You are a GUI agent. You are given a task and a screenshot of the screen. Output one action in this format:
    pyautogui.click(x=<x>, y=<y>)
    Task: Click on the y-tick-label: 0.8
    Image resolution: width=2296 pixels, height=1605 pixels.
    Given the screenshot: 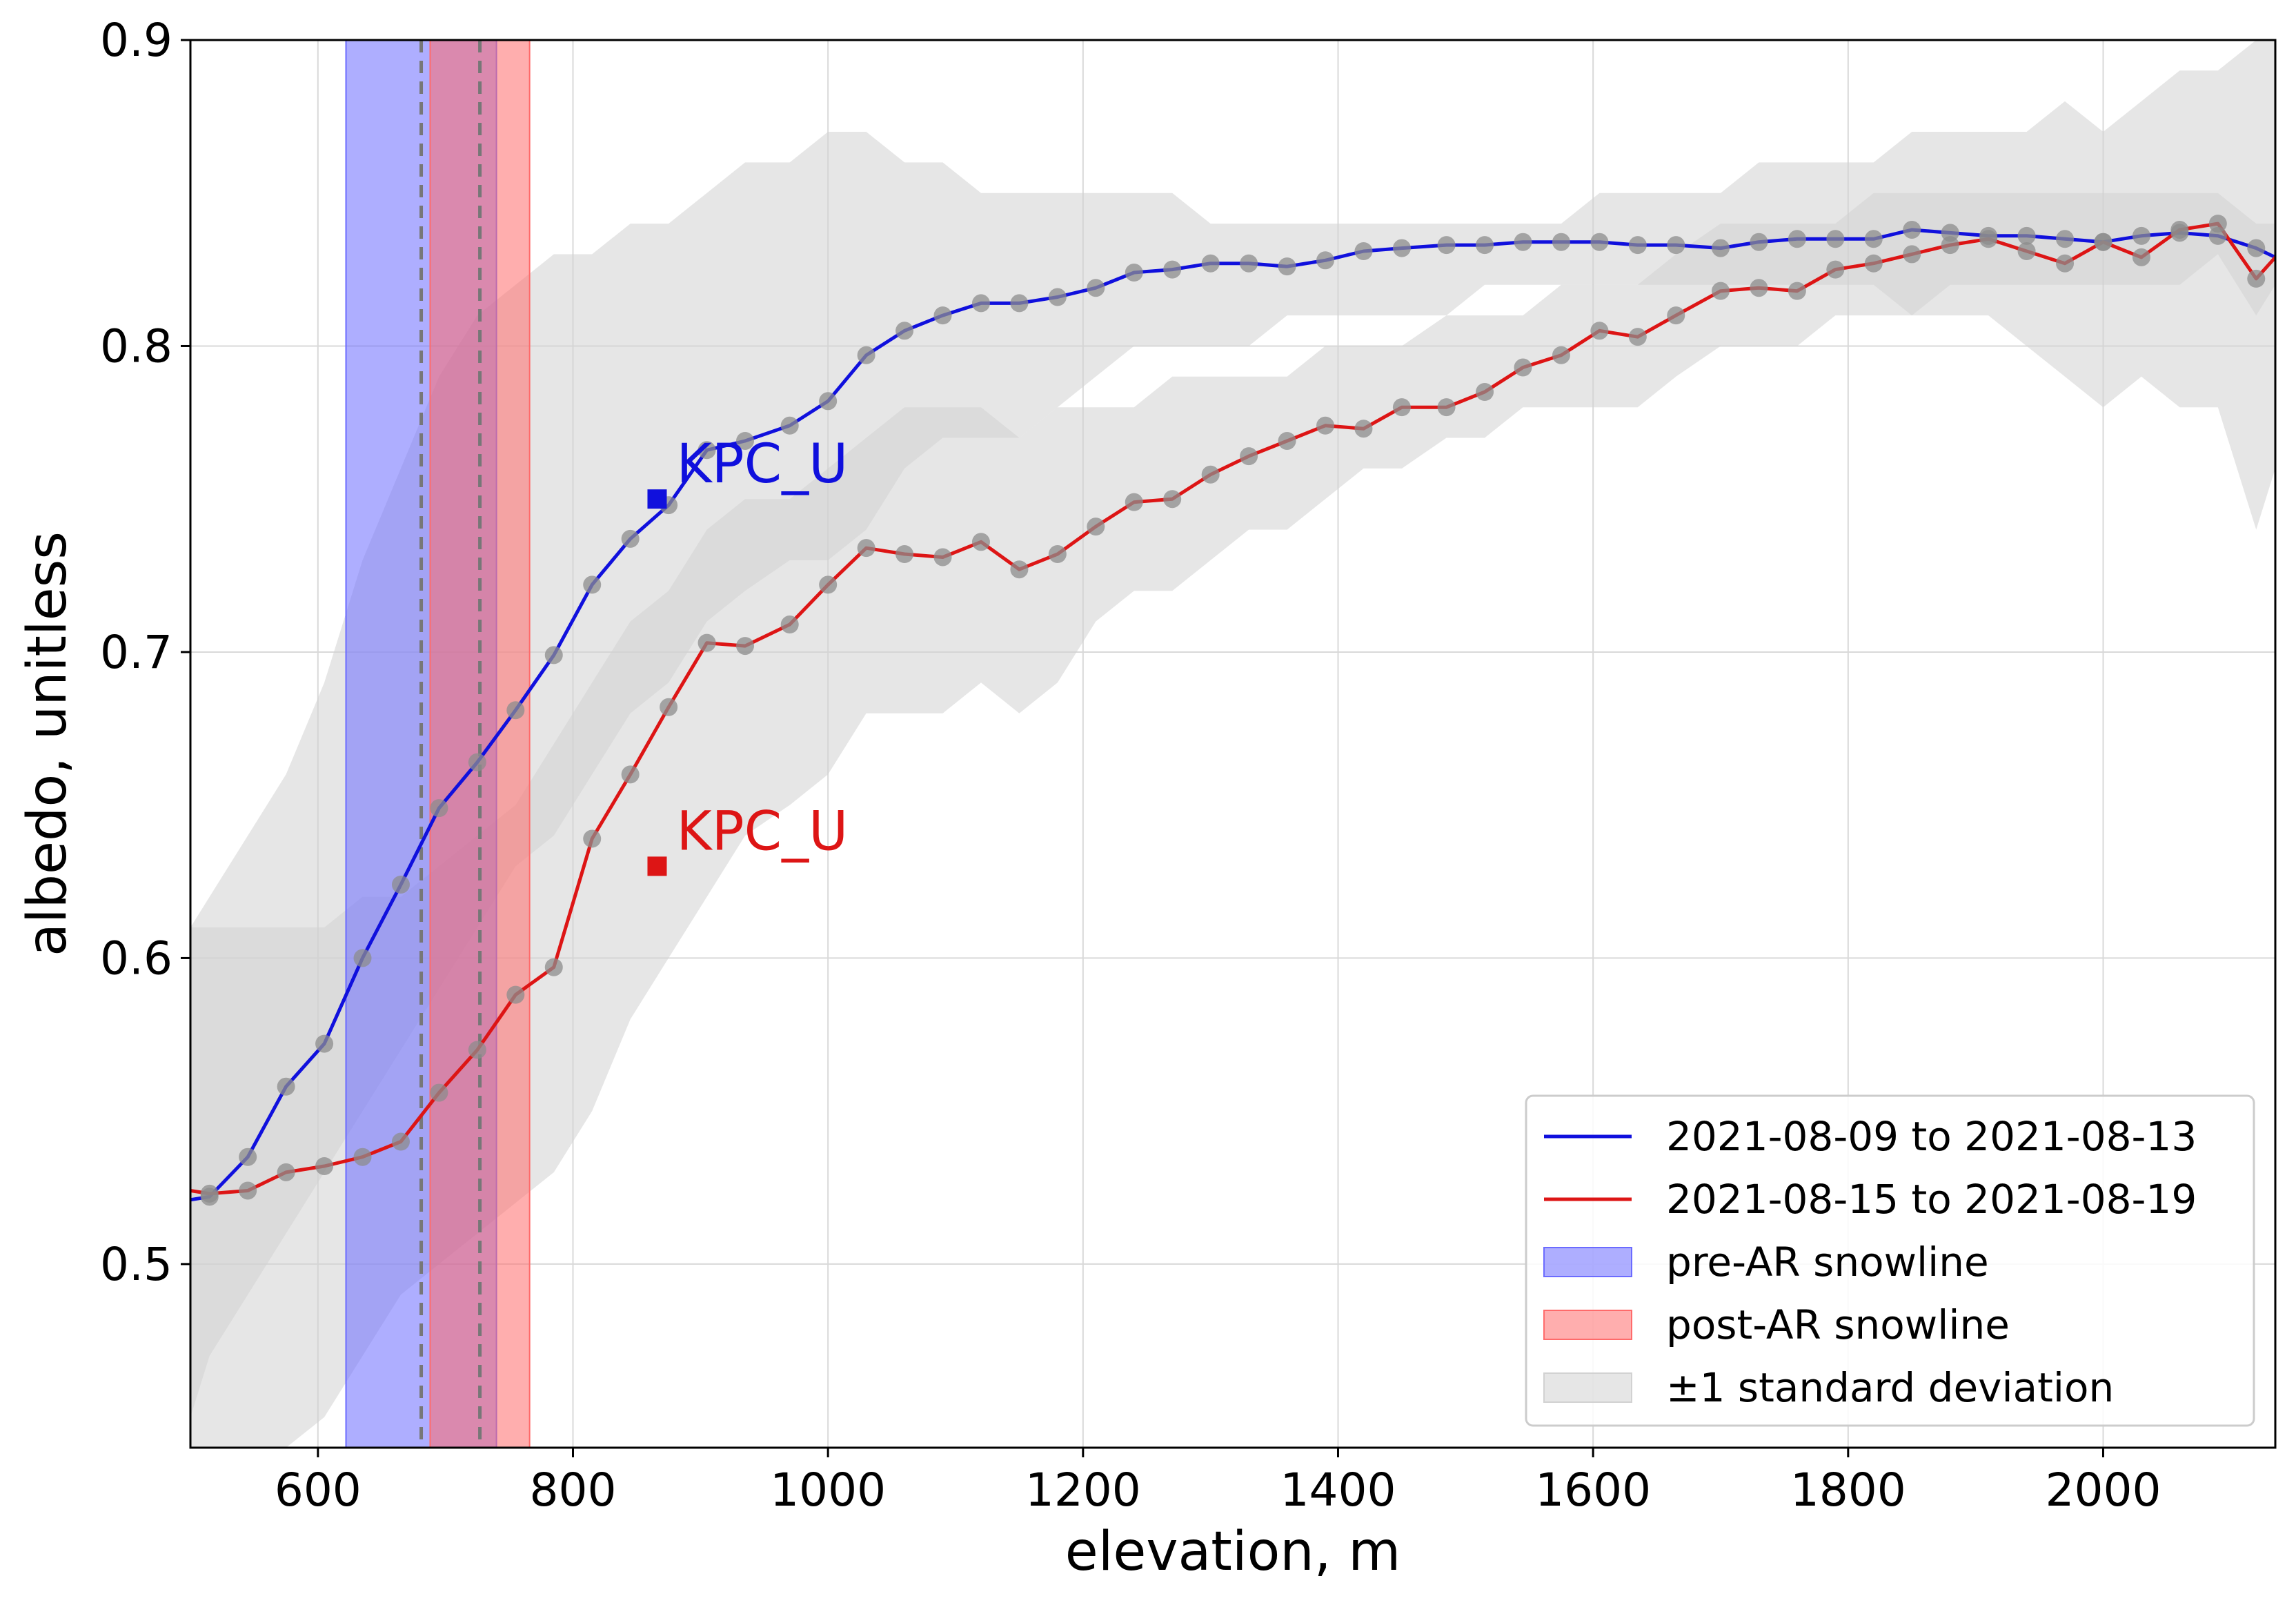 What is the action you would take?
    pyautogui.click(x=136, y=346)
    